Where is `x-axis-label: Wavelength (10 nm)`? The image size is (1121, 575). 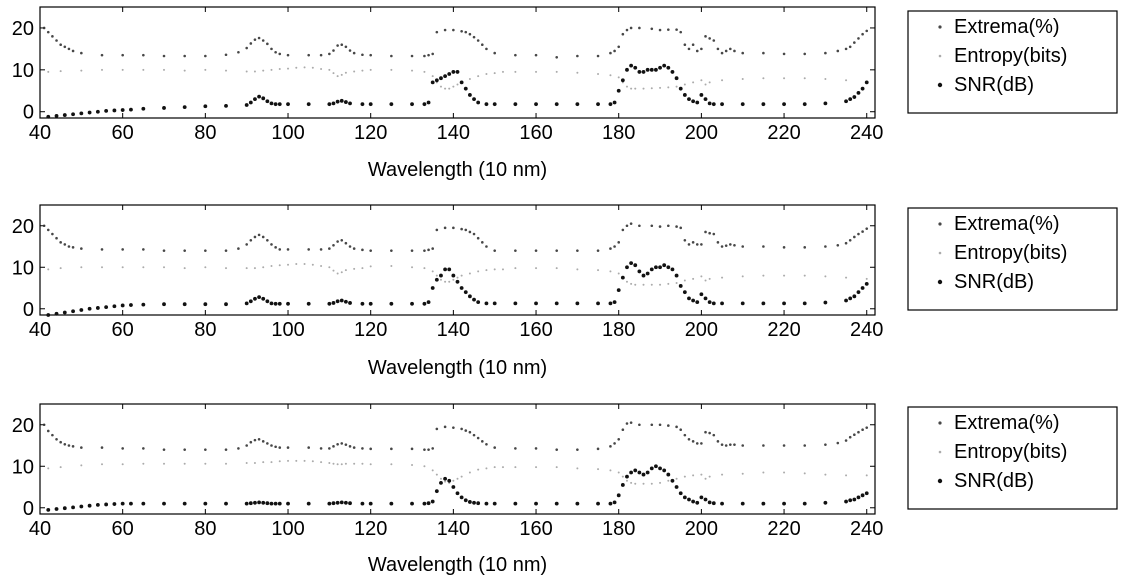 x-axis-label: Wavelength (10 nm) is located at coordinates (457, 564).